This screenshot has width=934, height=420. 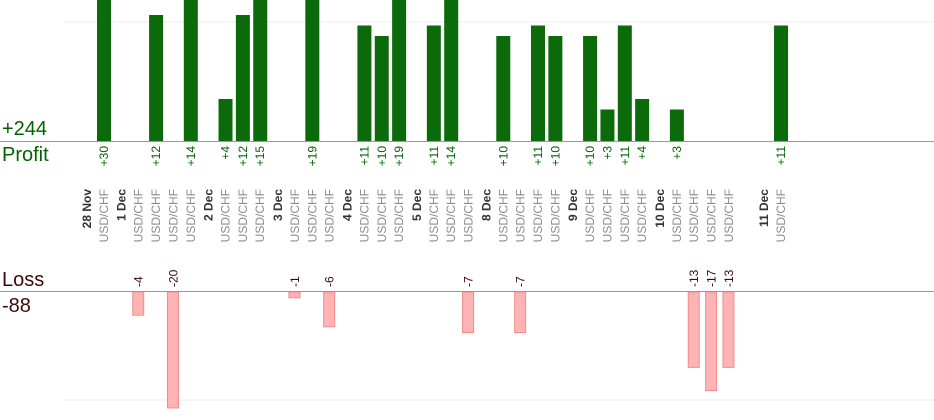 What do you see at coordinates (16, 306) in the screenshot?
I see `loss-total: -88` at bounding box center [16, 306].